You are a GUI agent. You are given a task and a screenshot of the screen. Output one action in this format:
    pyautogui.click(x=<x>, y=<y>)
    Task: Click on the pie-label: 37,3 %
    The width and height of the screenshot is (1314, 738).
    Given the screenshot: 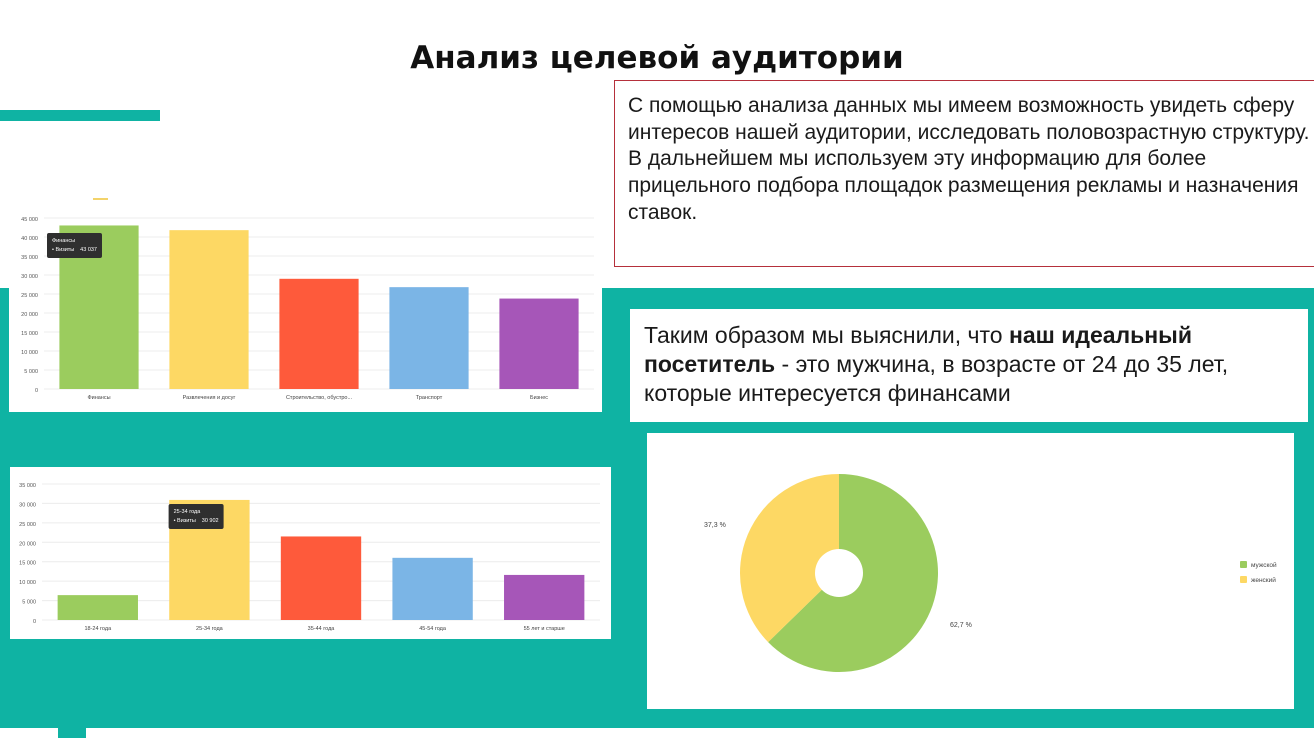 What is the action you would take?
    pyautogui.click(x=715, y=525)
    